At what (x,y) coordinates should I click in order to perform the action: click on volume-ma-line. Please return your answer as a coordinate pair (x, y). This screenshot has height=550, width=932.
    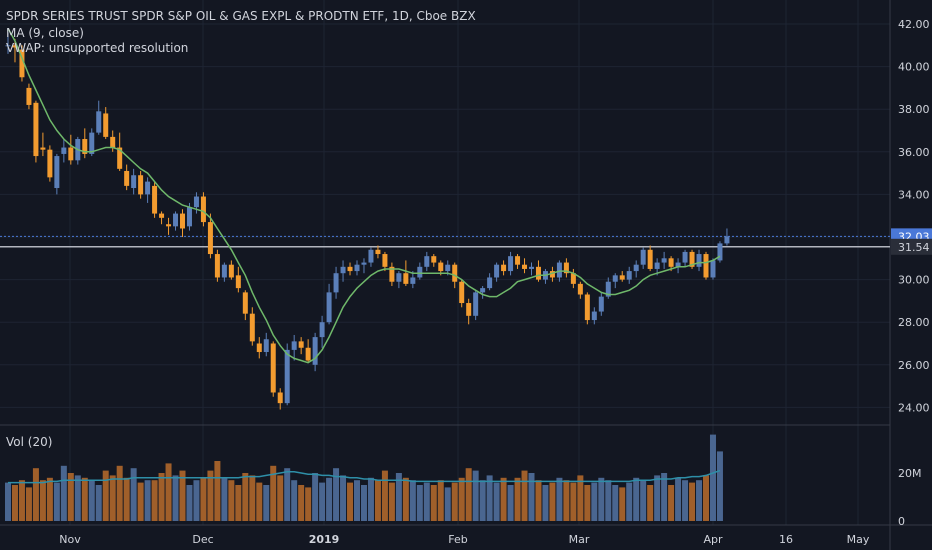
    Looking at the image, I should click on (364, 476).